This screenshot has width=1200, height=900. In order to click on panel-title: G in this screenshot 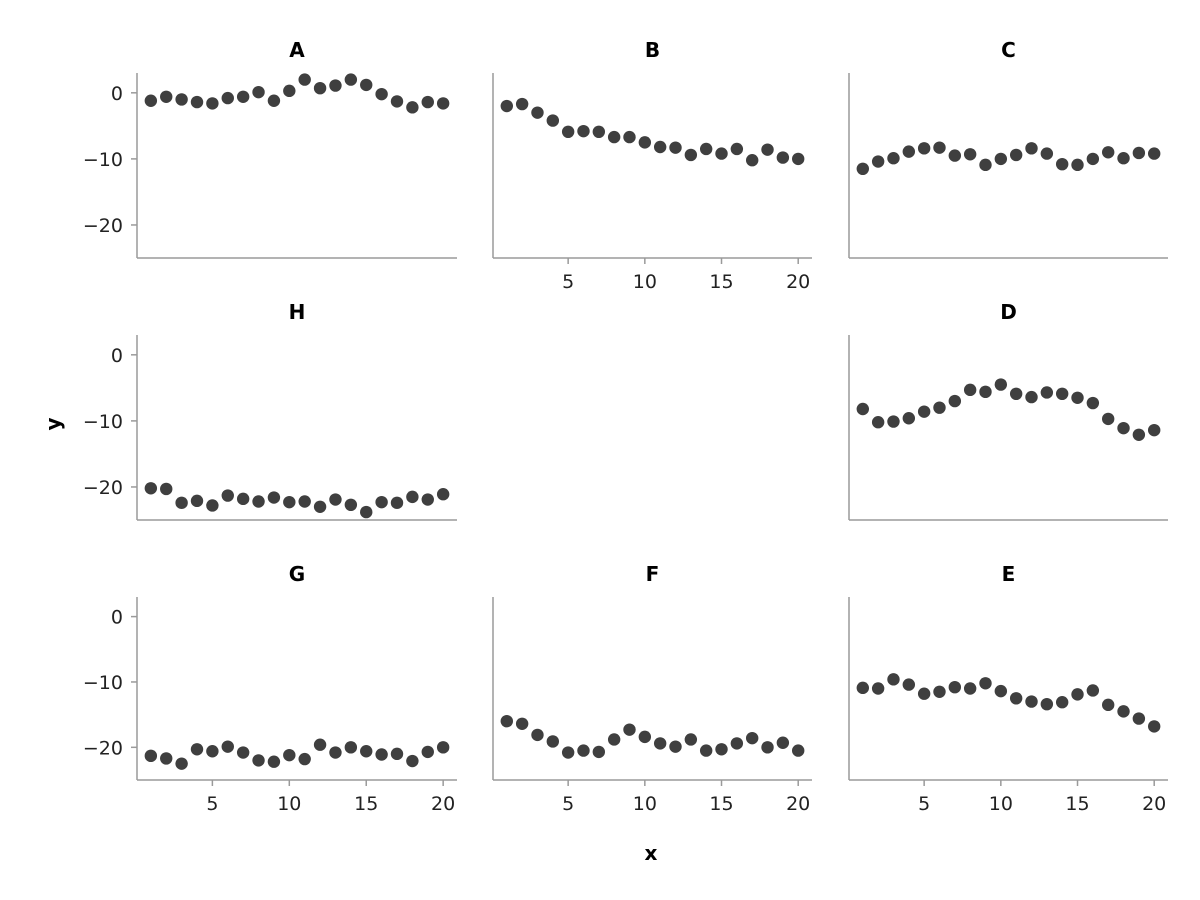, I will do `click(297, 574)`.